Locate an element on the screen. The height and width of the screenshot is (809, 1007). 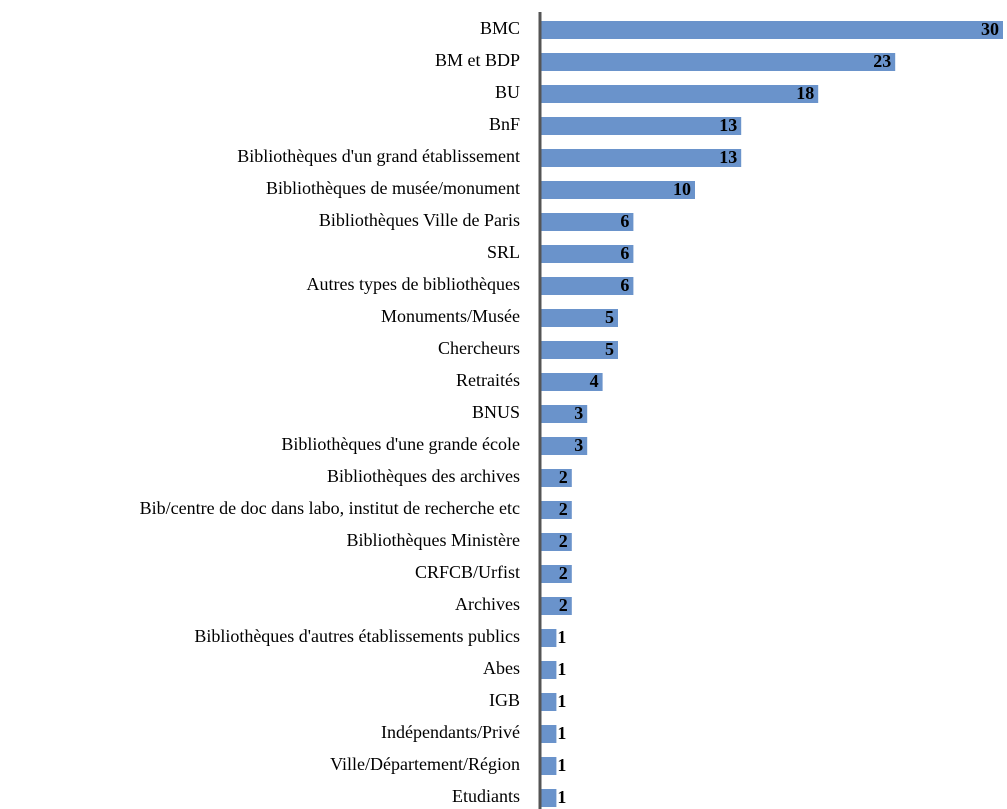
category-label: BU is located at coordinates (507, 92).